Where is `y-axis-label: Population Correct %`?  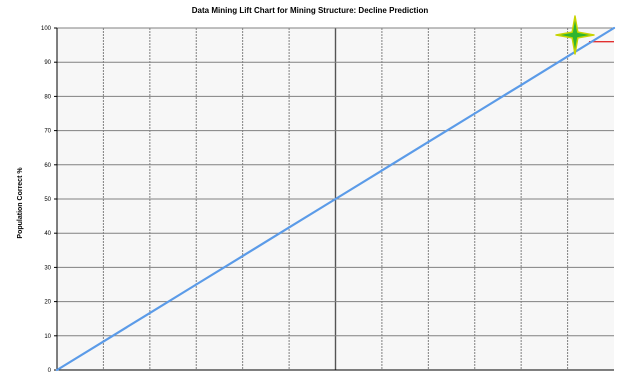 y-axis-label: Population Correct % is located at coordinates (20, 203).